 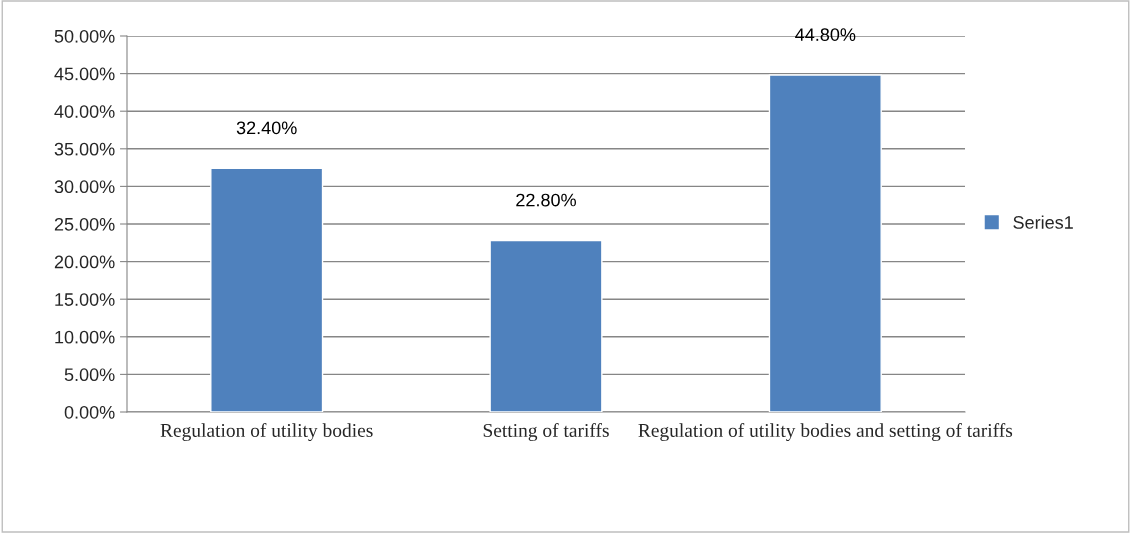 I want to click on y-tick-label: 10.00%, so click(x=85, y=337).